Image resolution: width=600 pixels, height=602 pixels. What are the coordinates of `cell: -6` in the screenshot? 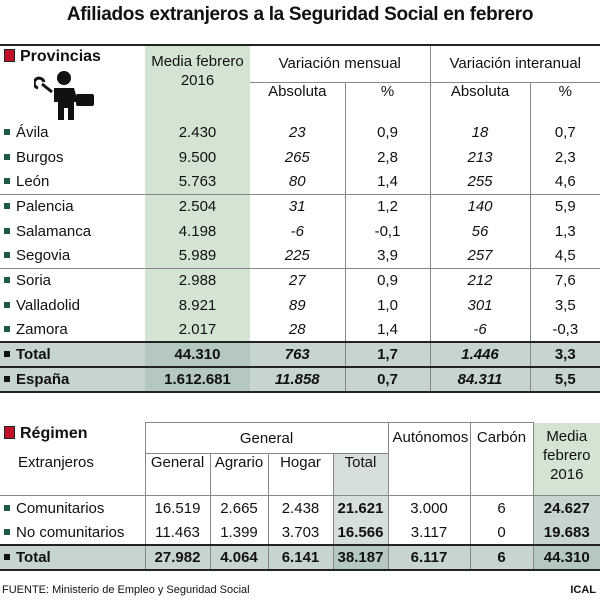 It's located at (480, 330).